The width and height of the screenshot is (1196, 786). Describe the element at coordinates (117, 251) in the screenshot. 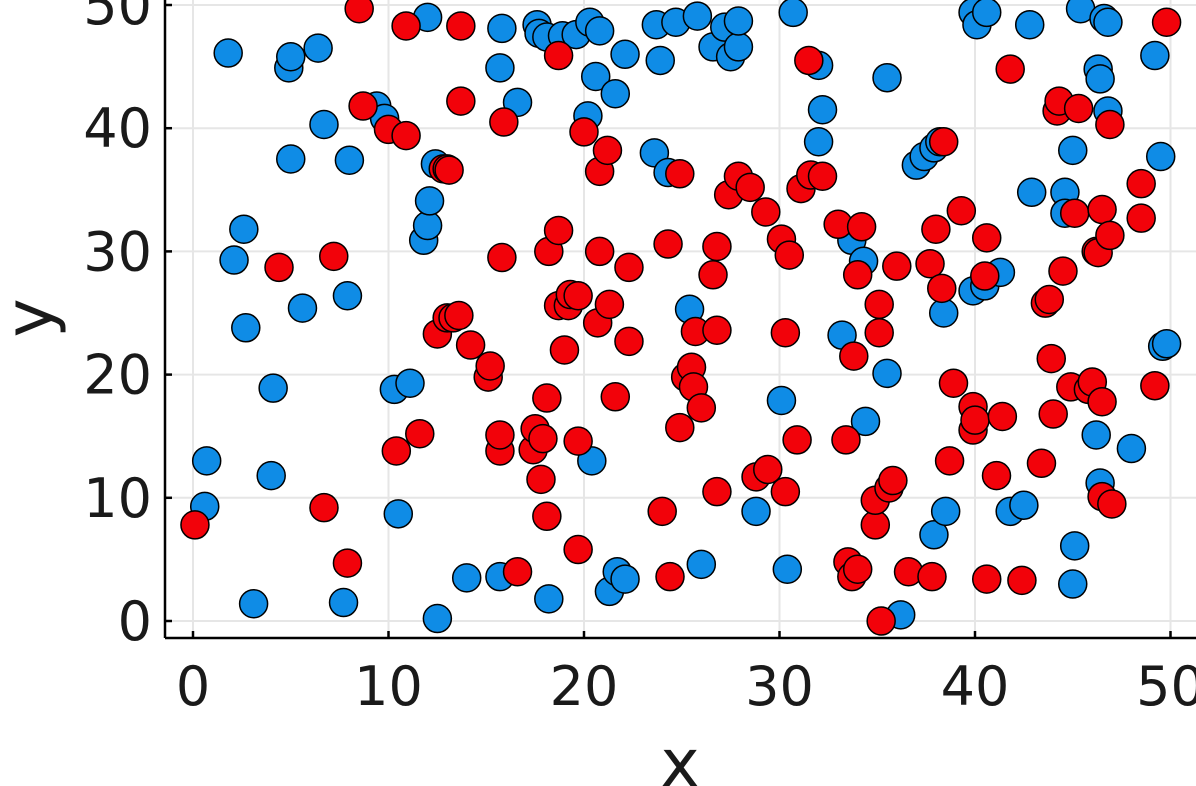

I see `y-tick-label: 30` at that location.